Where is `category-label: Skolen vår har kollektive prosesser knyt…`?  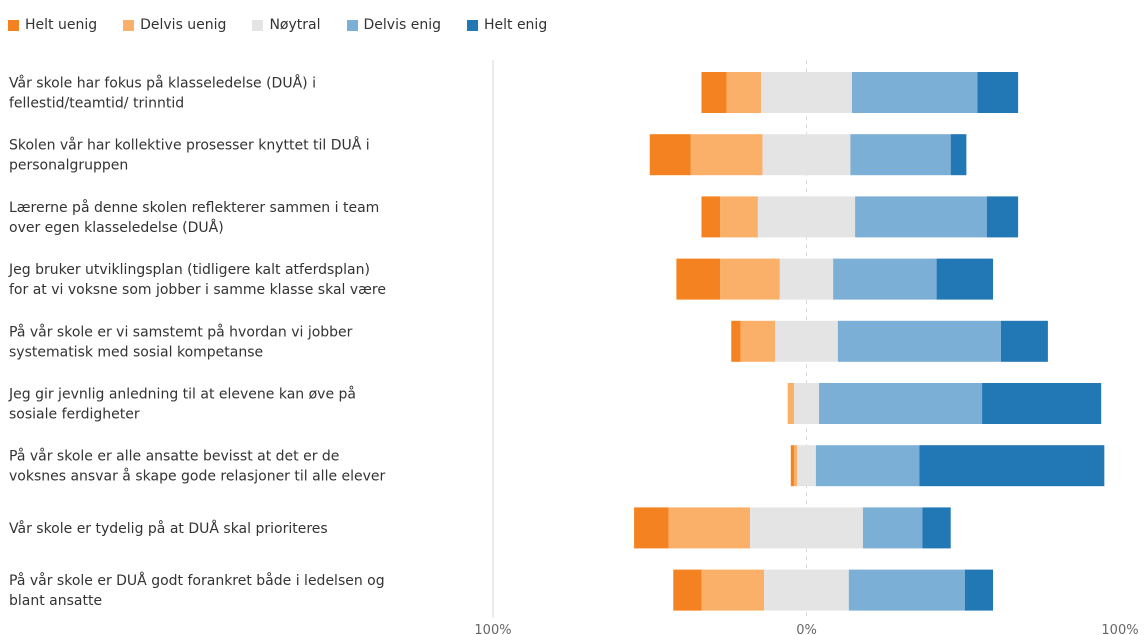 category-label: Skolen vår har kollektive prosesser knyt… is located at coordinates (189, 155).